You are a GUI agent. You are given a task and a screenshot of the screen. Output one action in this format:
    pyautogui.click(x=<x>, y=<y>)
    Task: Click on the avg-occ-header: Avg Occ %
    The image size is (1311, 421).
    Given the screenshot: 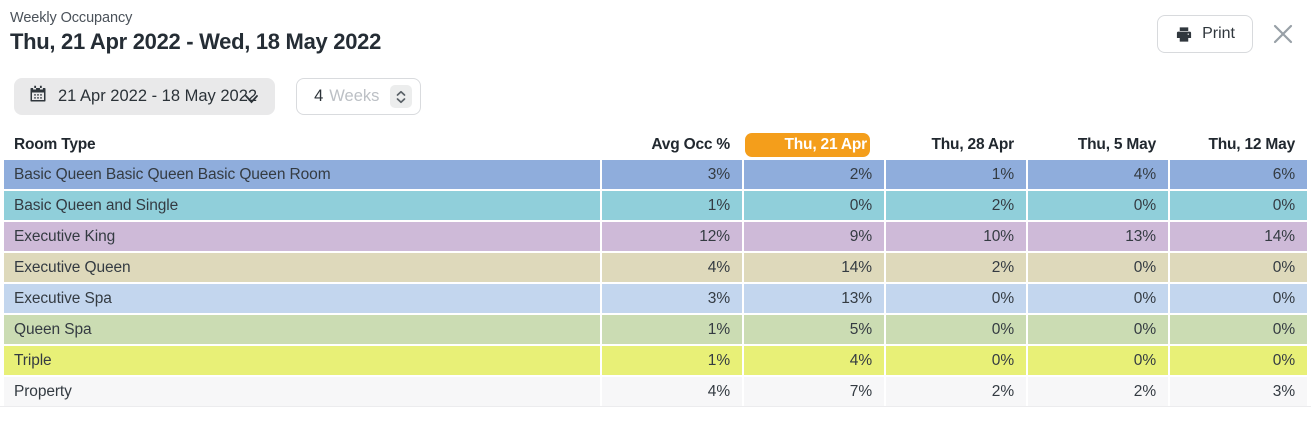 What is the action you would take?
    pyautogui.click(x=690, y=144)
    